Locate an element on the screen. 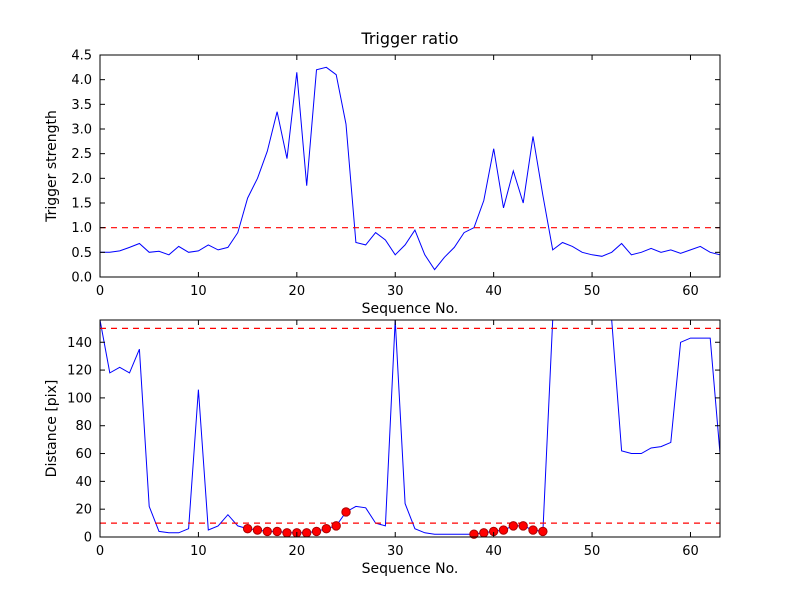  y-tick-label: 0.0 is located at coordinates (81, 278).